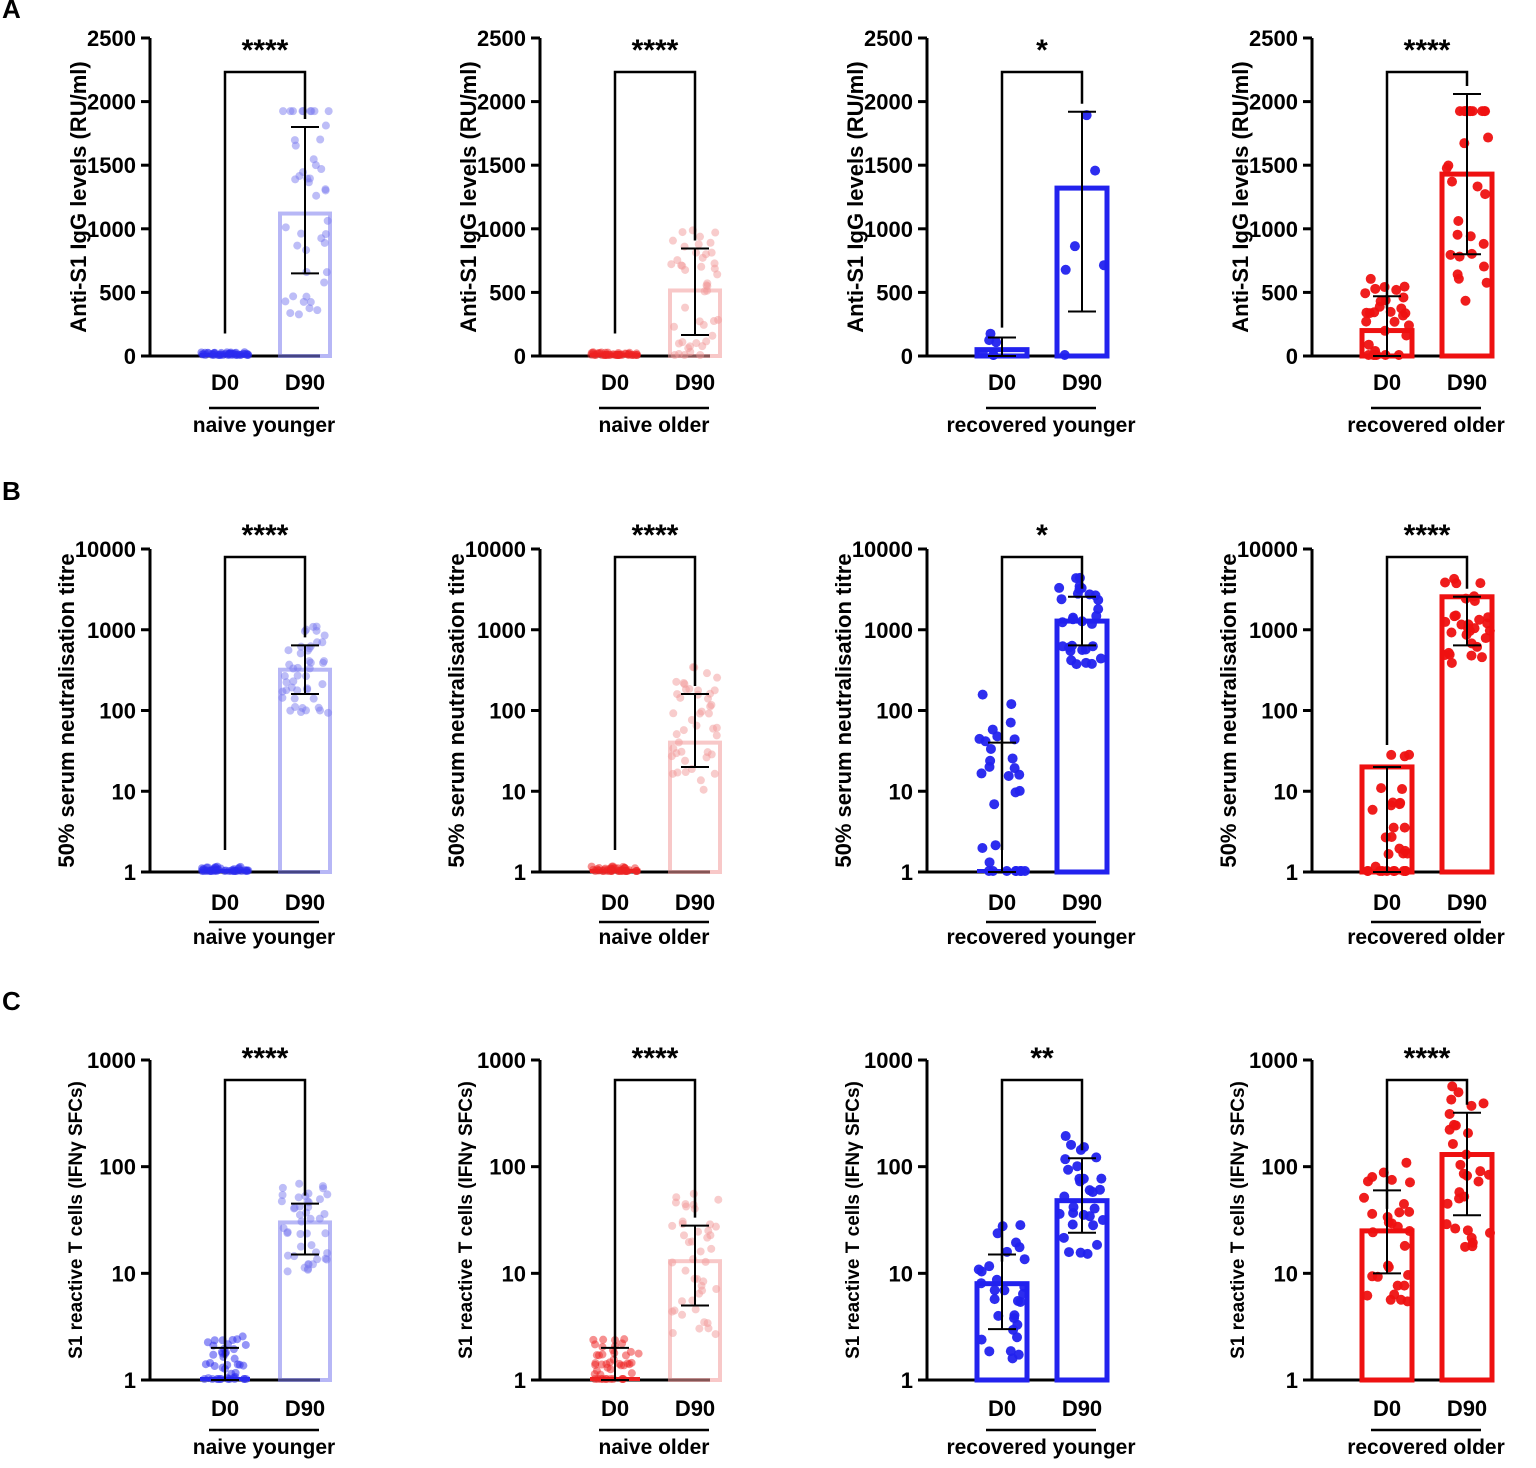  I want to click on significance-label: **, so click(1042, 1058).